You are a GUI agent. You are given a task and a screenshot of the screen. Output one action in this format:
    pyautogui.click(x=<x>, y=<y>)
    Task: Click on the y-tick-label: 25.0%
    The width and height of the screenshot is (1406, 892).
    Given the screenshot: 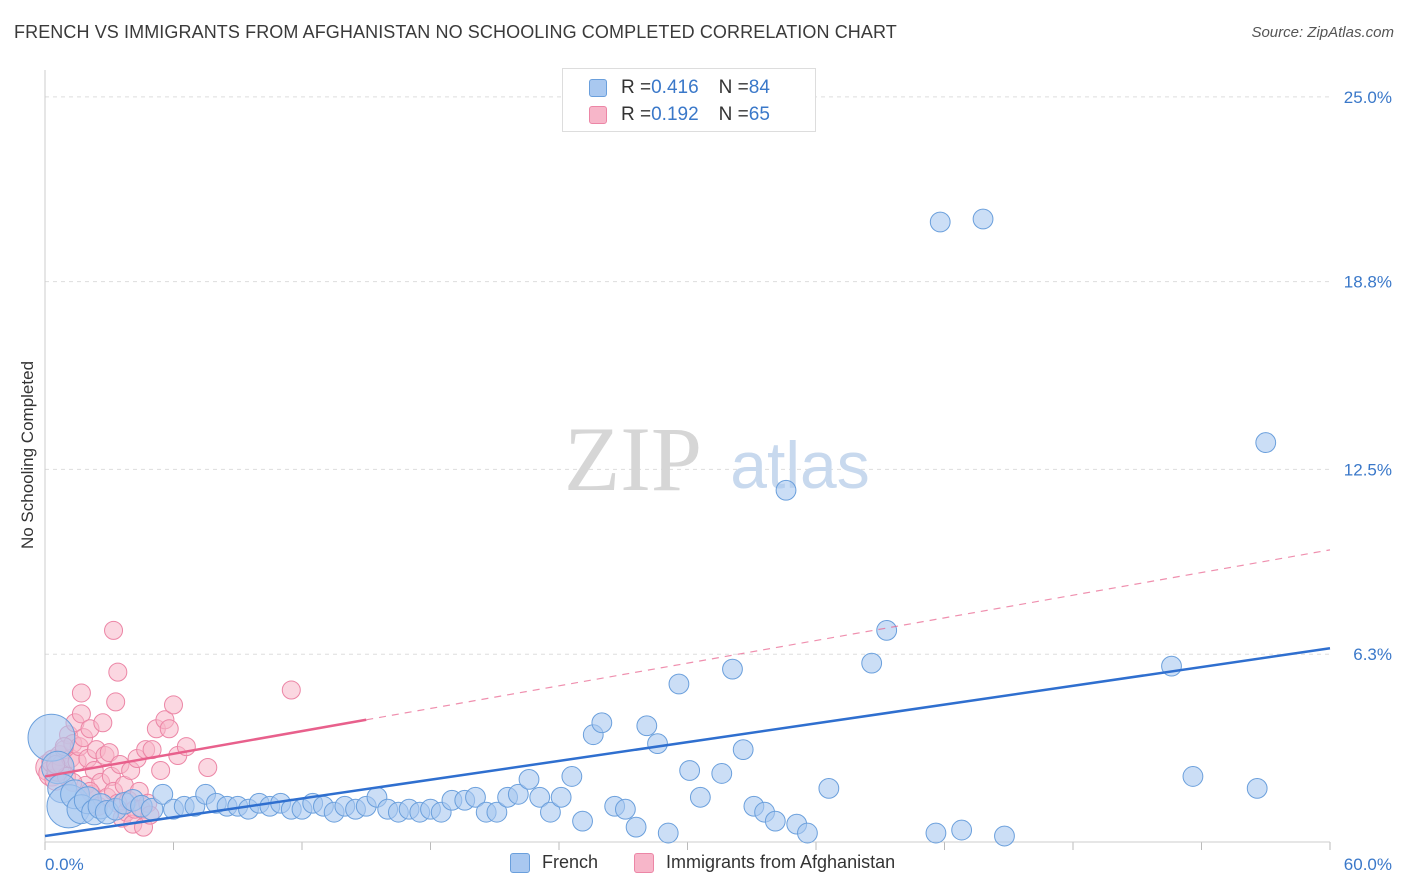 What is the action you would take?
    pyautogui.click(x=1368, y=97)
    